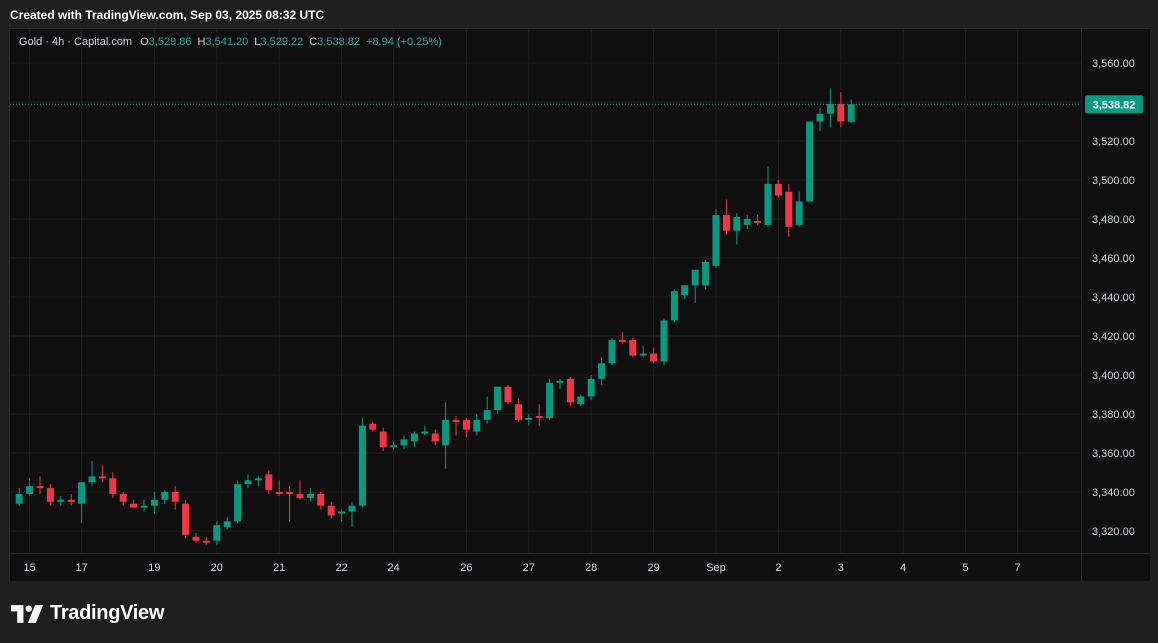  I want to click on last-price-badge, so click(1114, 104).